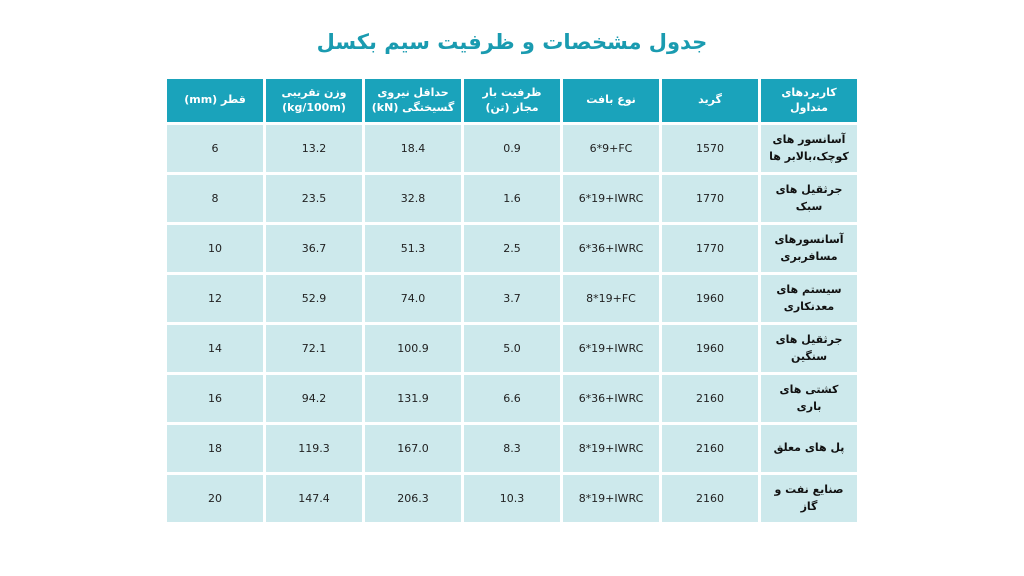 The width and height of the screenshot is (1024, 576). What do you see at coordinates (710, 100) in the screenshot?
I see `header-grade: گرید` at bounding box center [710, 100].